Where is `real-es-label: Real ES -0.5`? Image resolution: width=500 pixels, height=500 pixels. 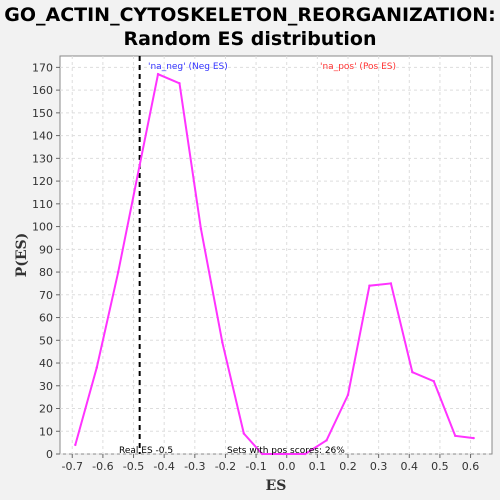 real-es-label: Real ES -0.5 is located at coordinates (146, 451).